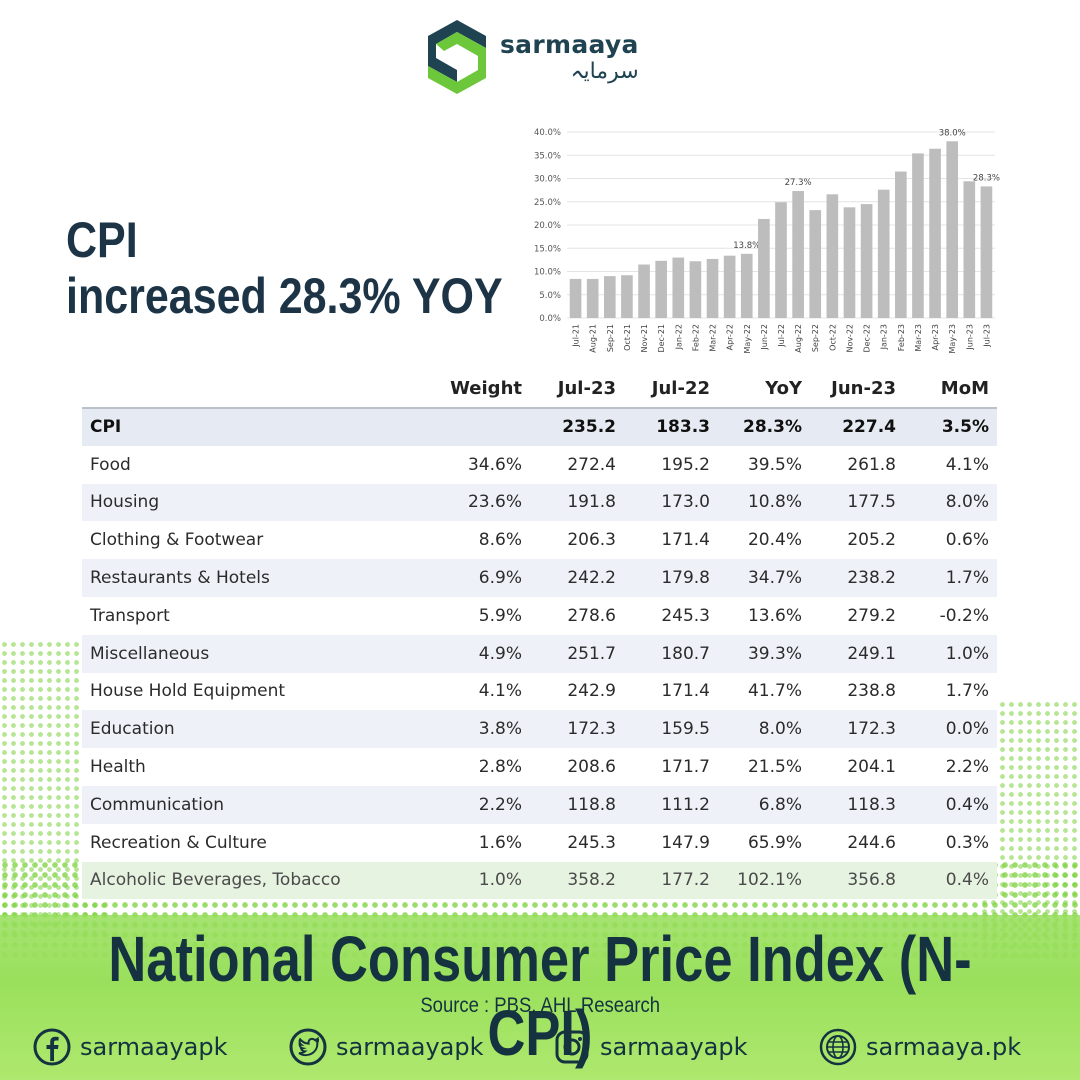  I want to click on table-cell: 206.3, so click(591, 540).